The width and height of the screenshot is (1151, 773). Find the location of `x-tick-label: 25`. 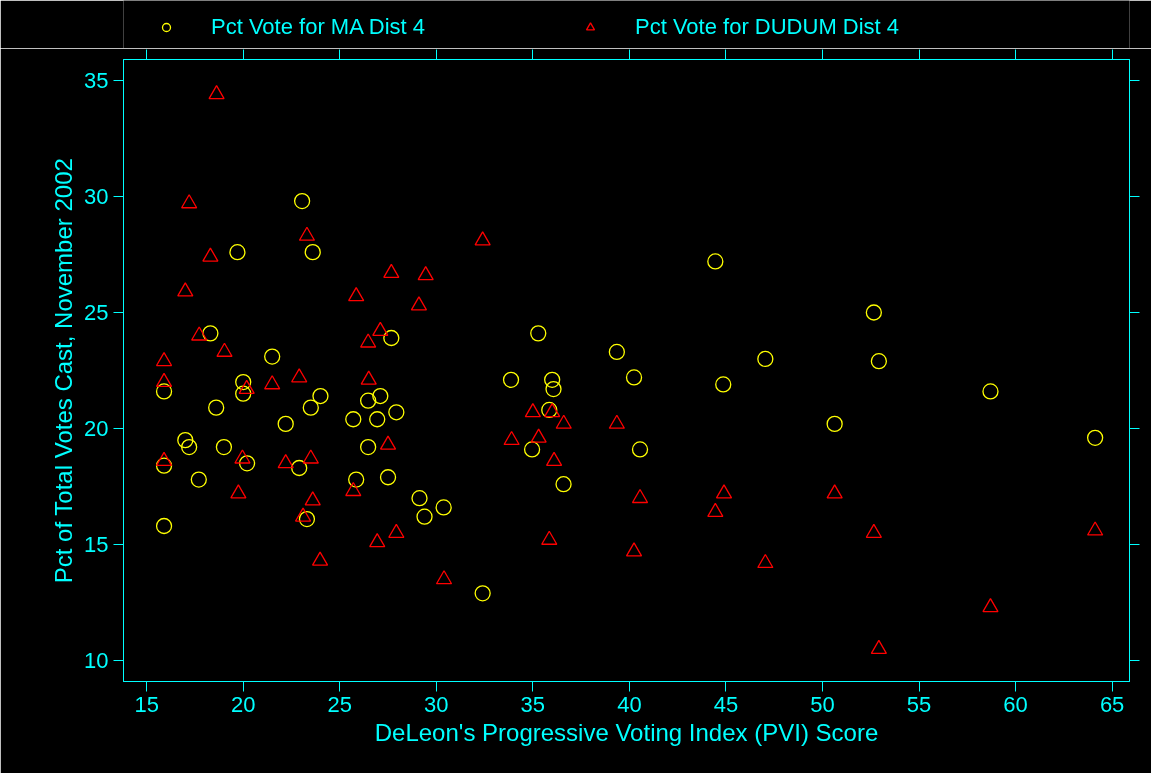

x-tick-label: 25 is located at coordinates (340, 704).